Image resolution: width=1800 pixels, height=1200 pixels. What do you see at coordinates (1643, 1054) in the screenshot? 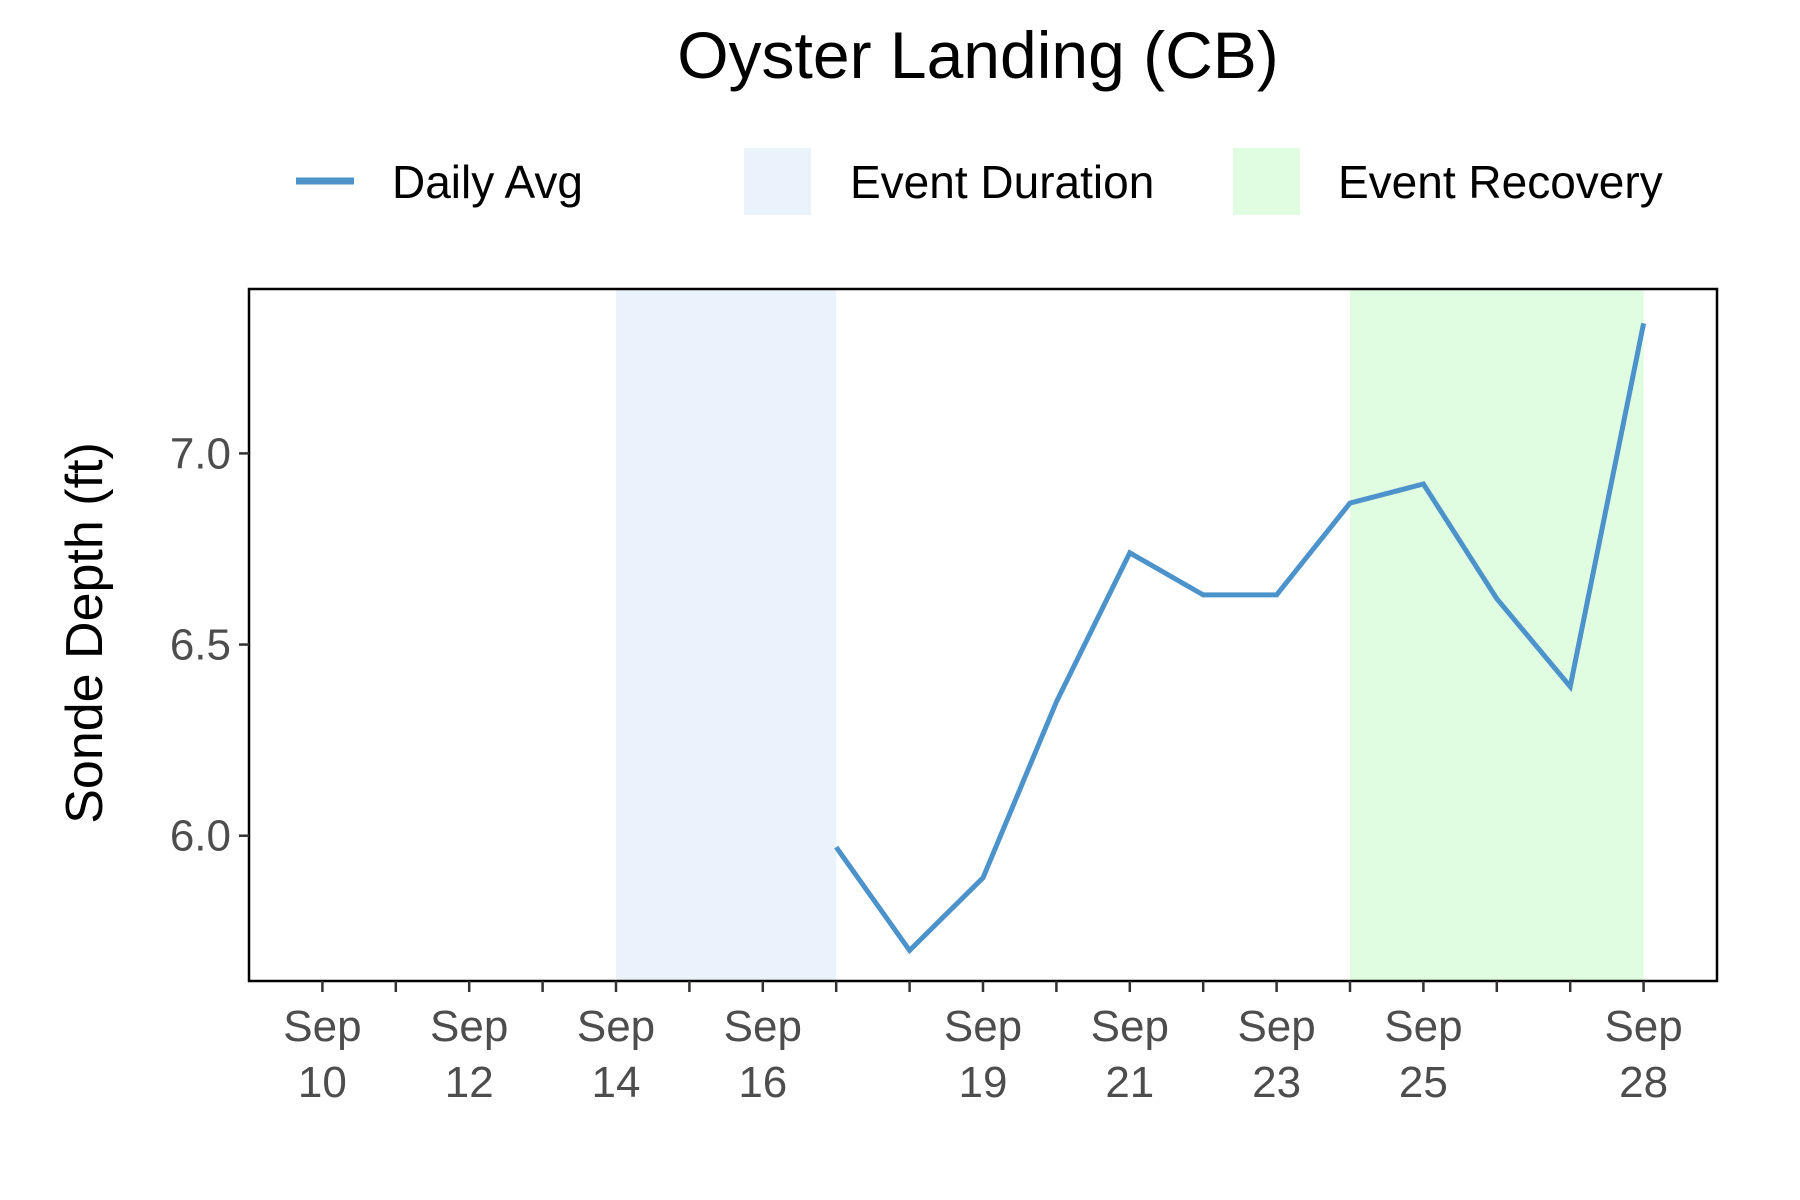
I see `x-tick-label-18: Sep 28` at bounding box center [1643, 1054].